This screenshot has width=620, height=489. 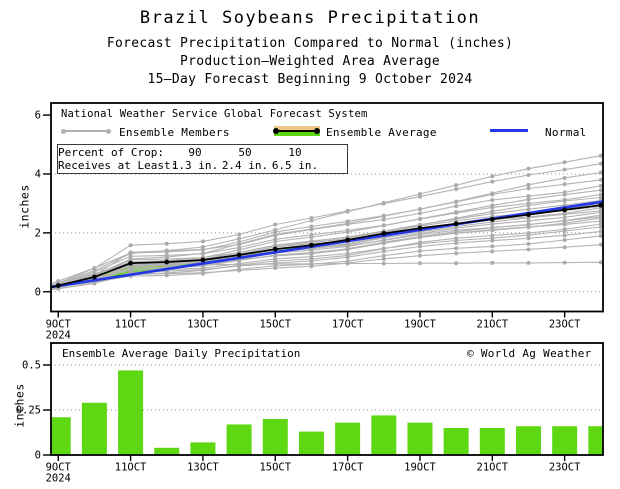 What do you see at coordinates (131, 325) in the screenshot?
I see `x-tick-label: 11OCT` at bounding box center [131, 325].